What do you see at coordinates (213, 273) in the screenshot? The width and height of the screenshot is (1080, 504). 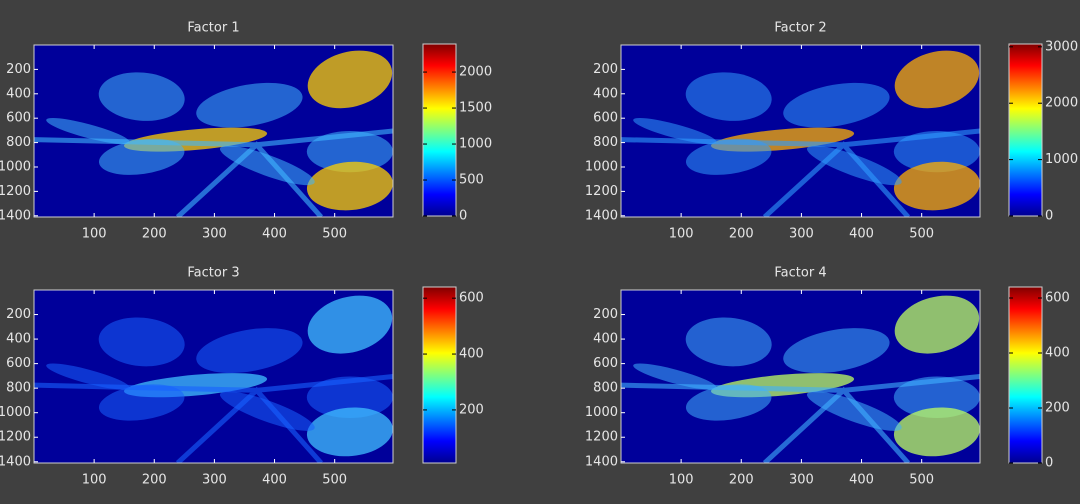 I see `axes-title: Factor 3` at bounding box center [213, 273].